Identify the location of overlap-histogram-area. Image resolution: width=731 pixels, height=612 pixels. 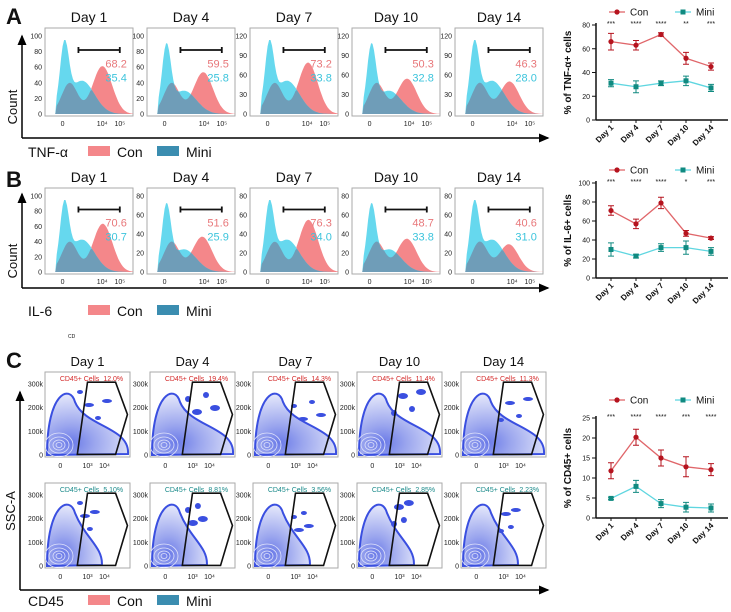
(499, 98).